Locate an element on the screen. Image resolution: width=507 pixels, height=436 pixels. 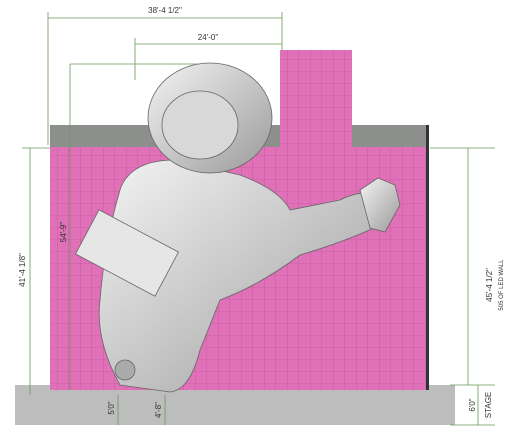
dimension-label: 4'-8" is located at coordinates (158, 410).